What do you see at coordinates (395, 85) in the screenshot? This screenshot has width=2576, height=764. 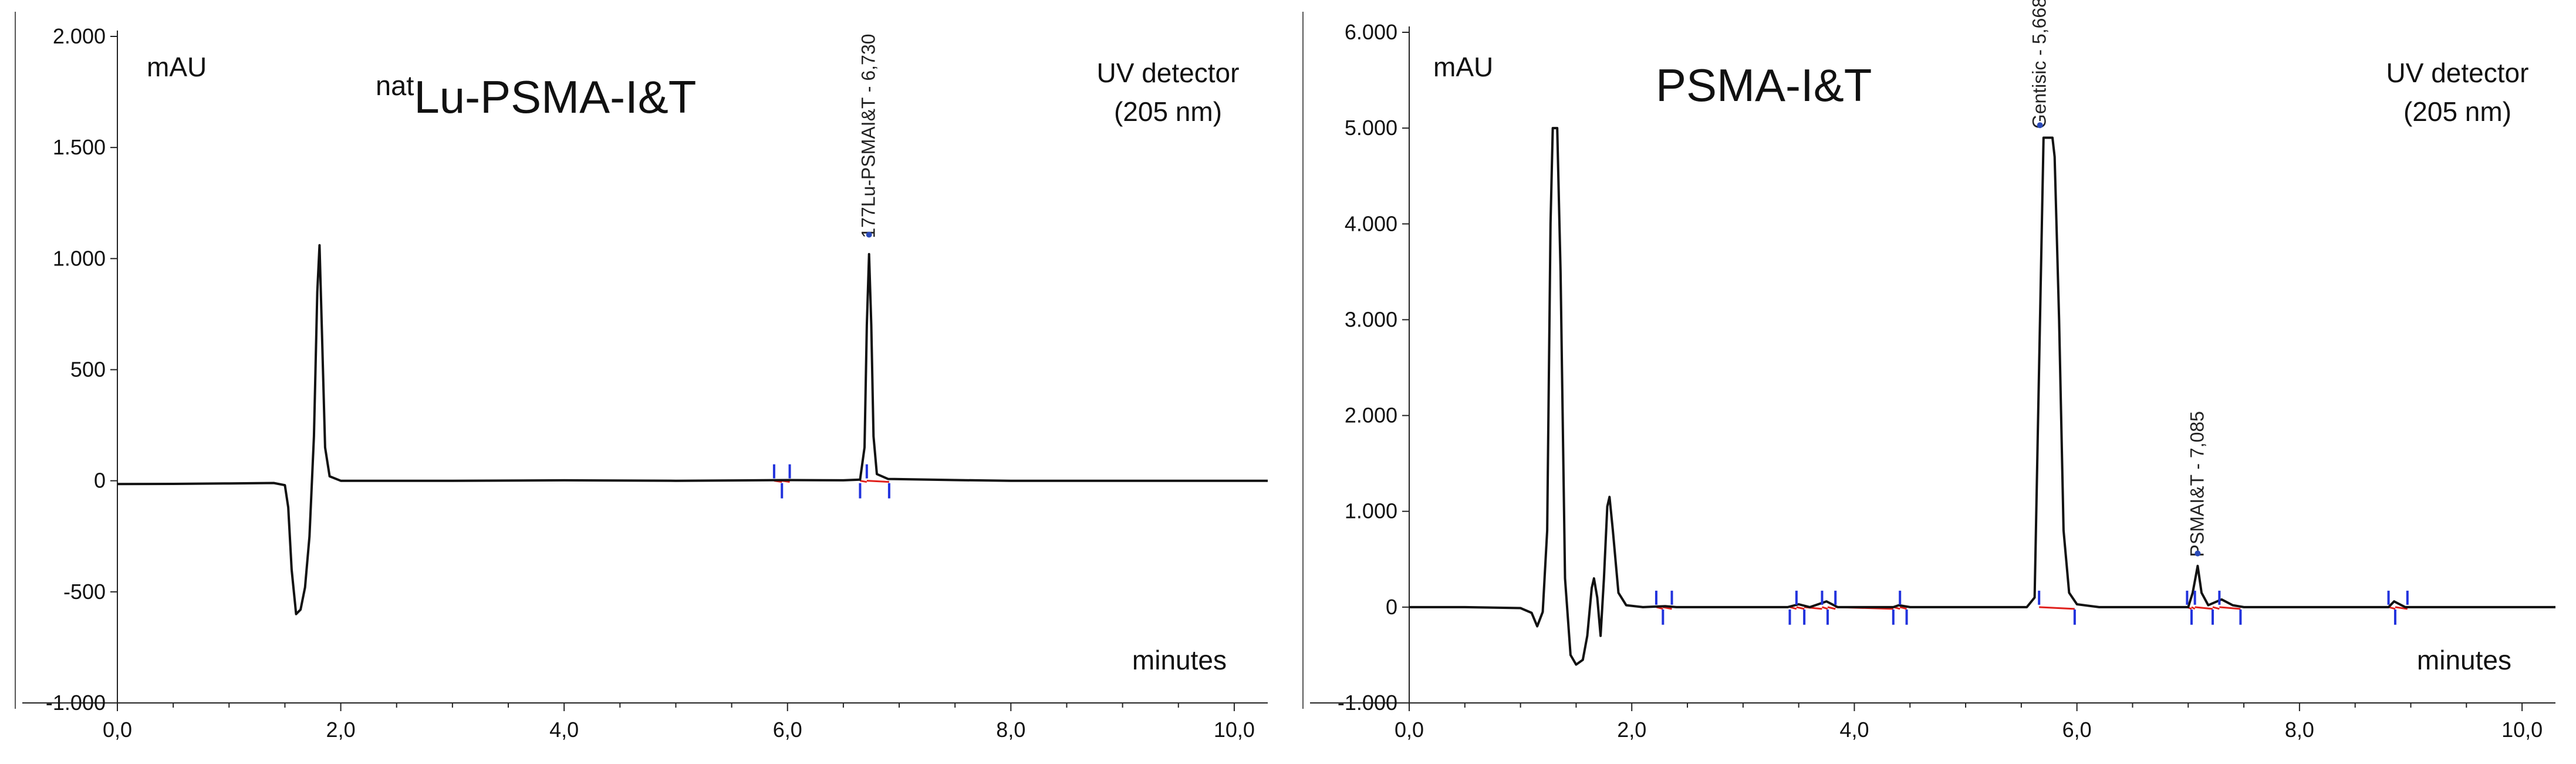 I see `title-superscript: nat` at bounding box center [395, 85].